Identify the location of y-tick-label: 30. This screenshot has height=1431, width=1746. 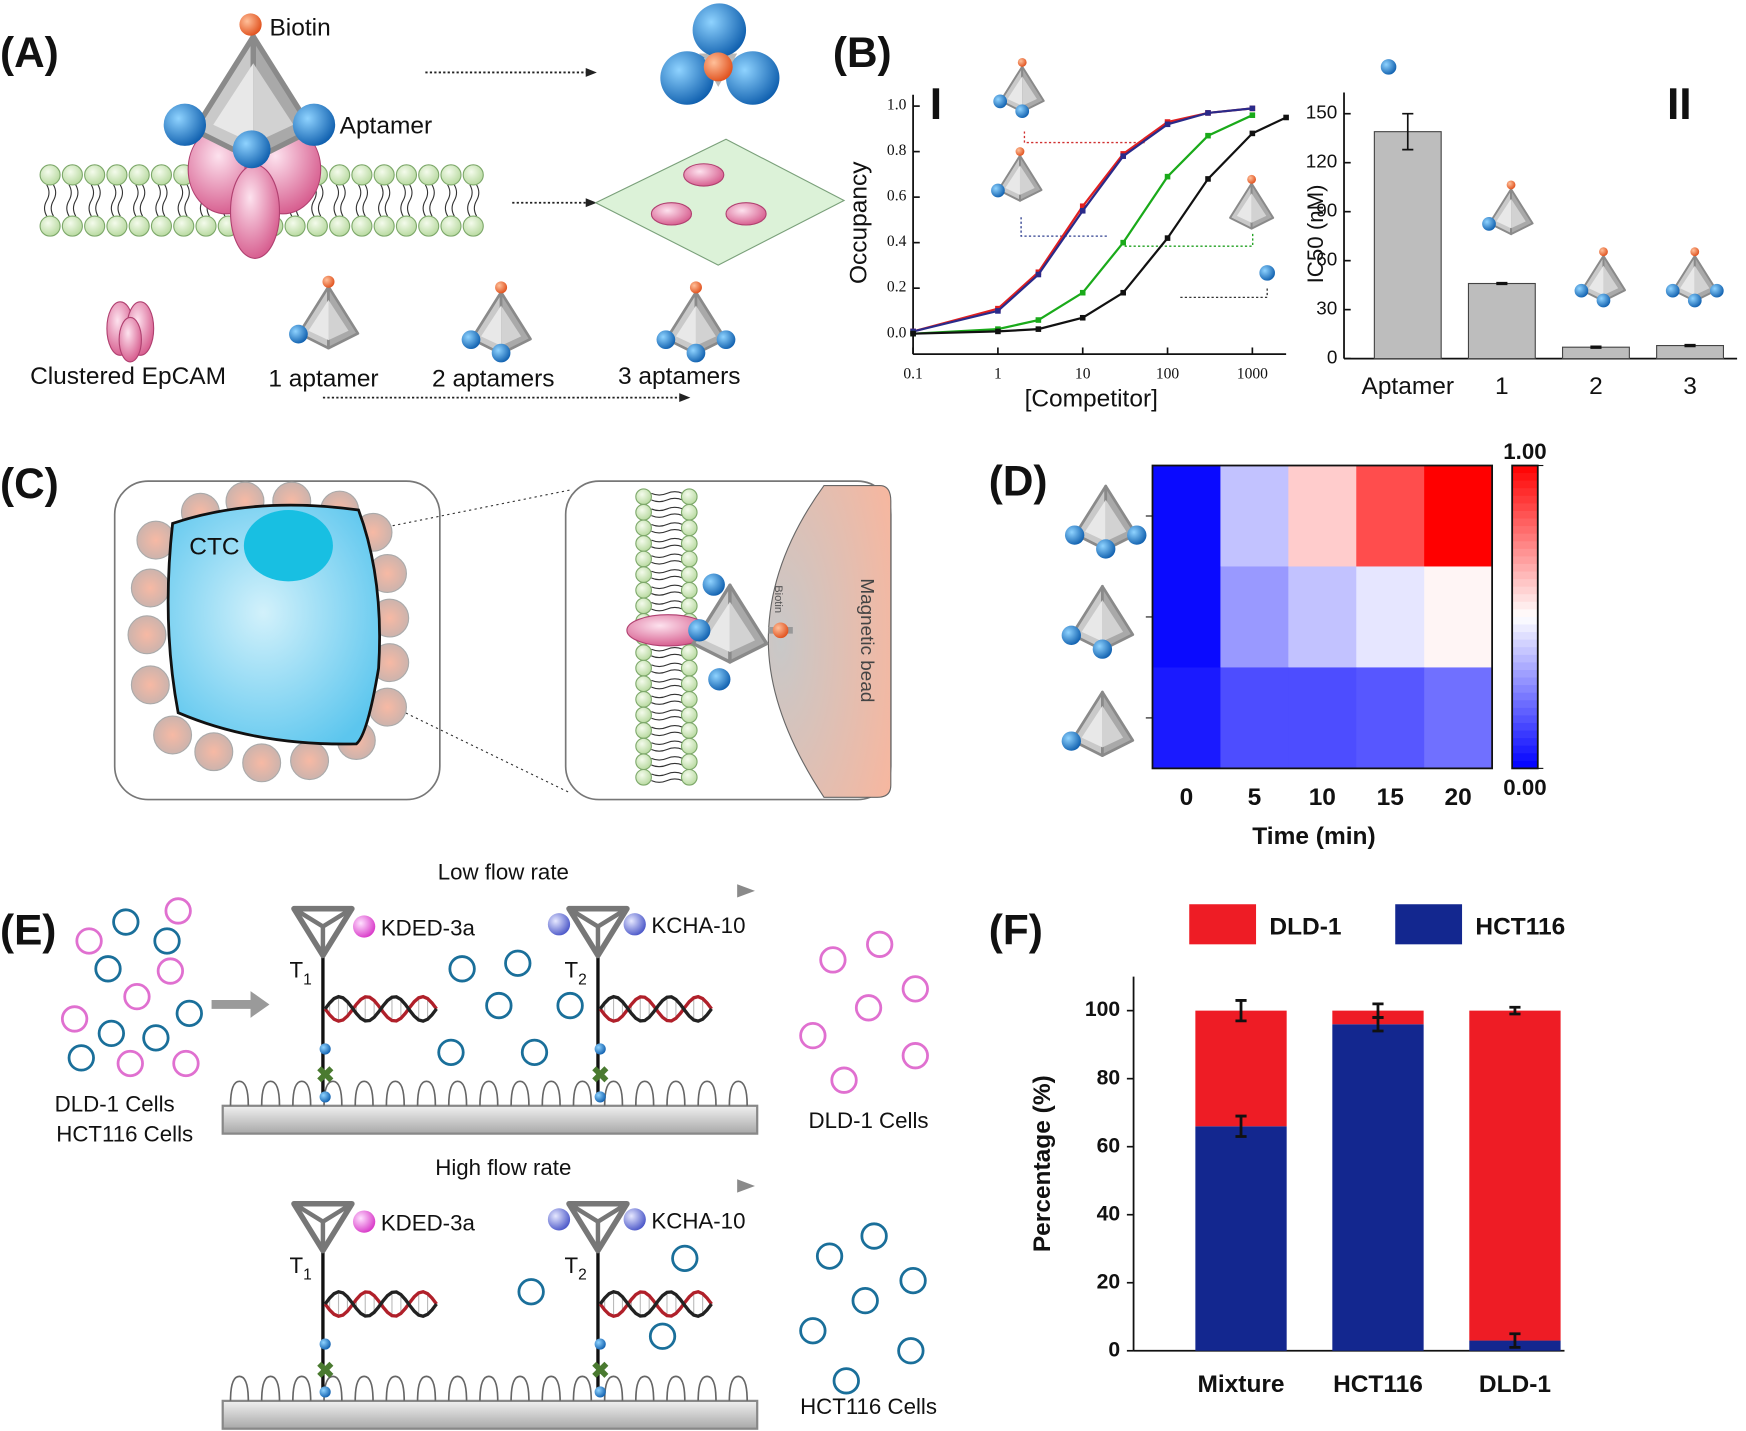
(1326, 309).